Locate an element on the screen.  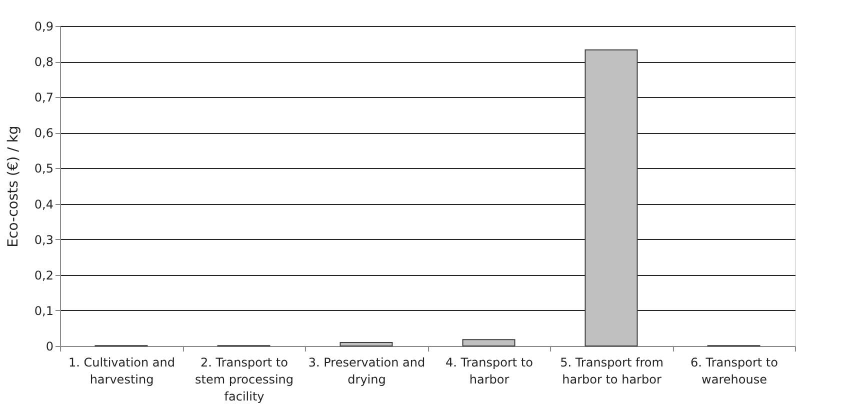
x-tick-label: 1. Cultivation and harvesting is located at coordinates (121, 371).